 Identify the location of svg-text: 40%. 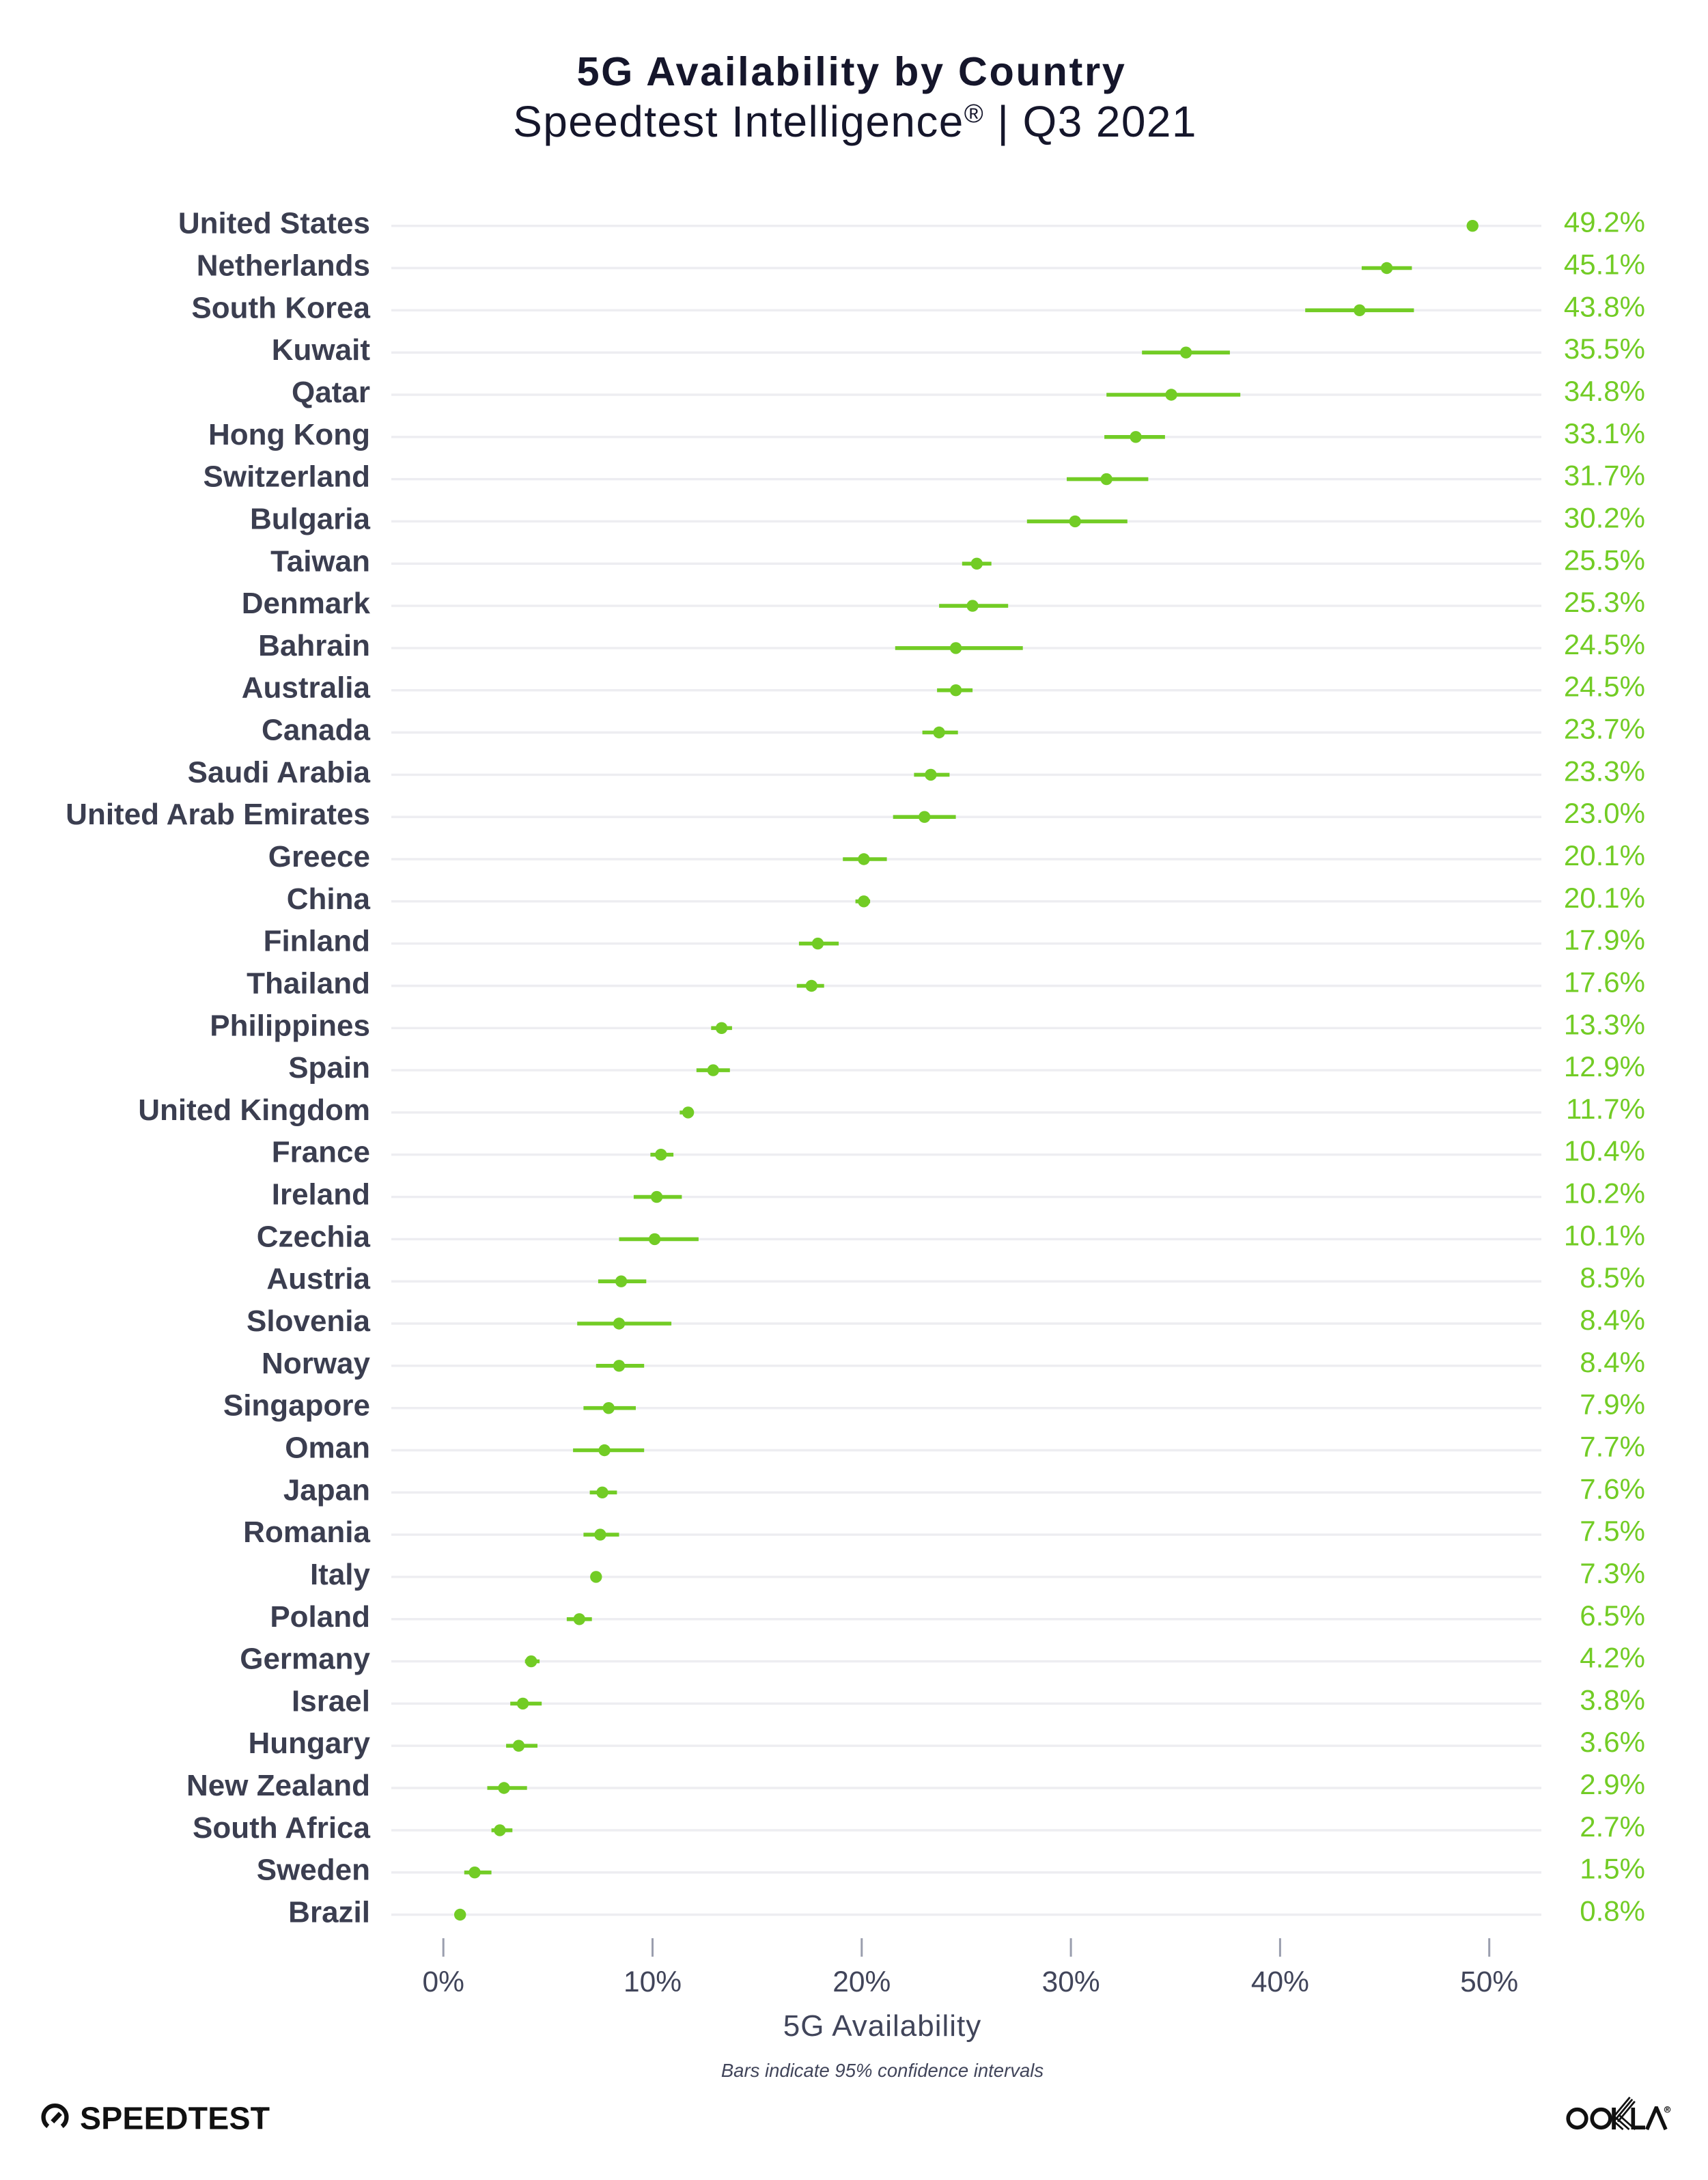
(1280, 1982).